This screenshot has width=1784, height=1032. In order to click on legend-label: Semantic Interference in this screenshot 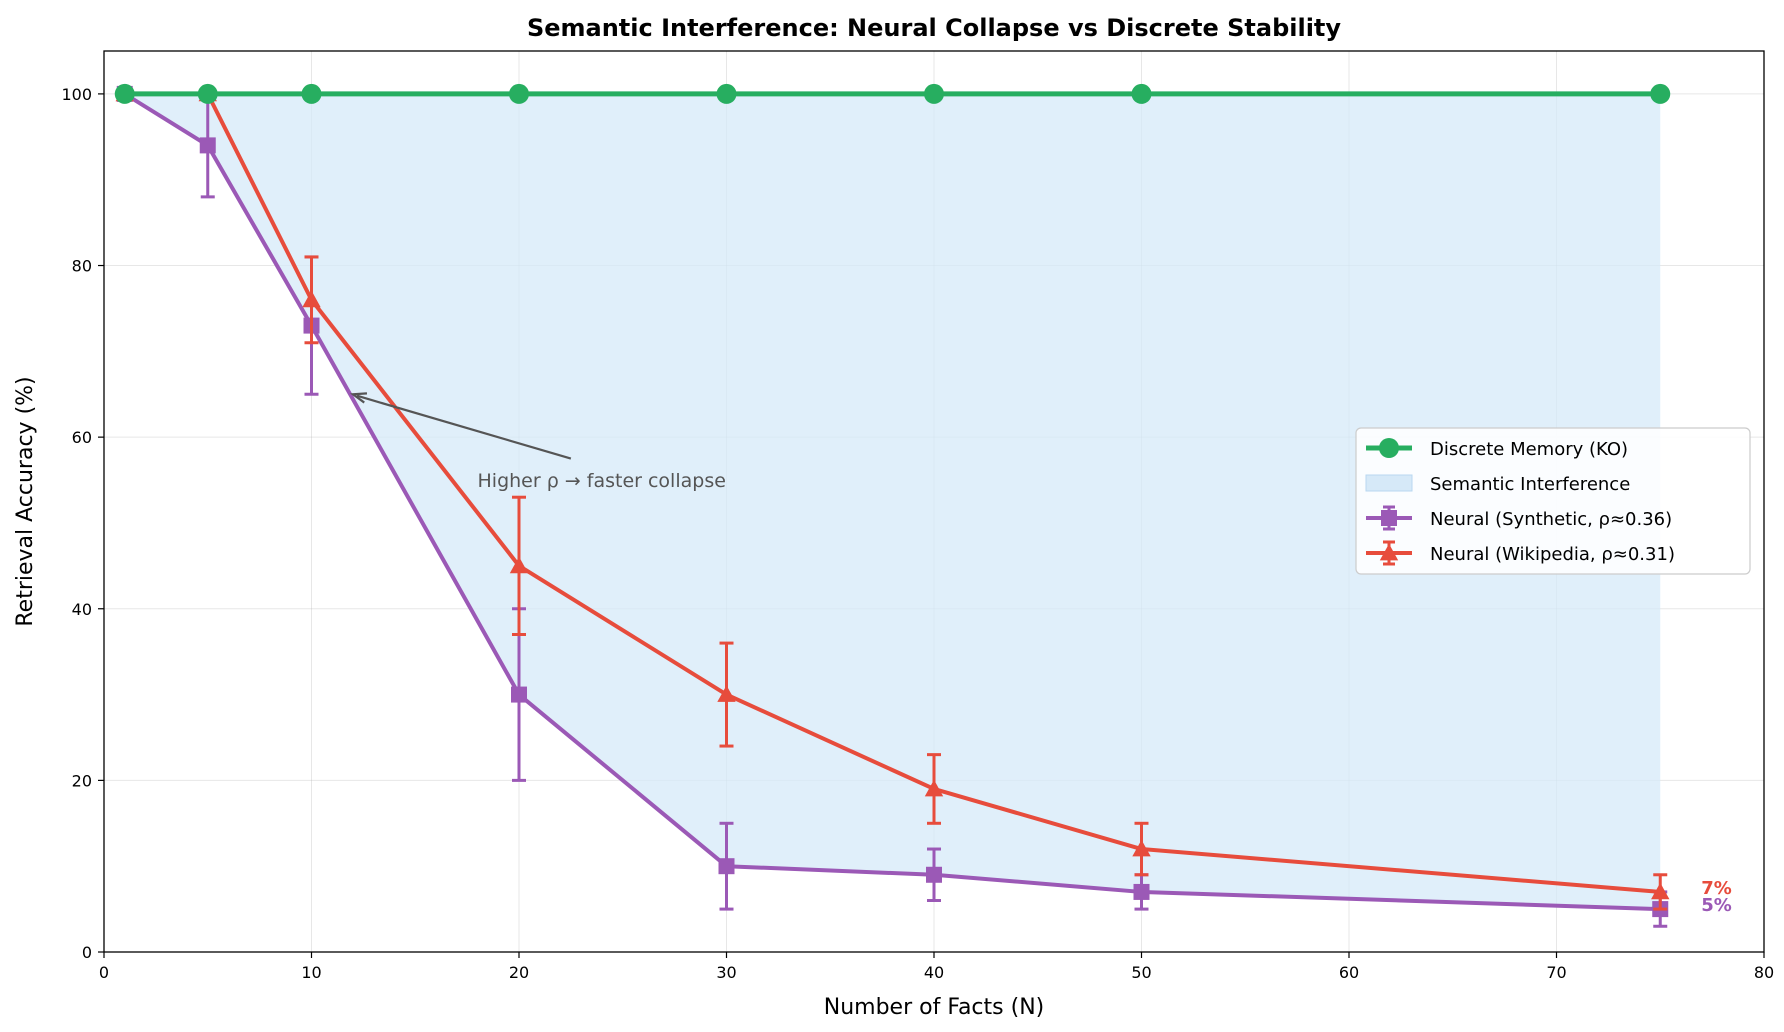, I will do `click(1530, 484)`.